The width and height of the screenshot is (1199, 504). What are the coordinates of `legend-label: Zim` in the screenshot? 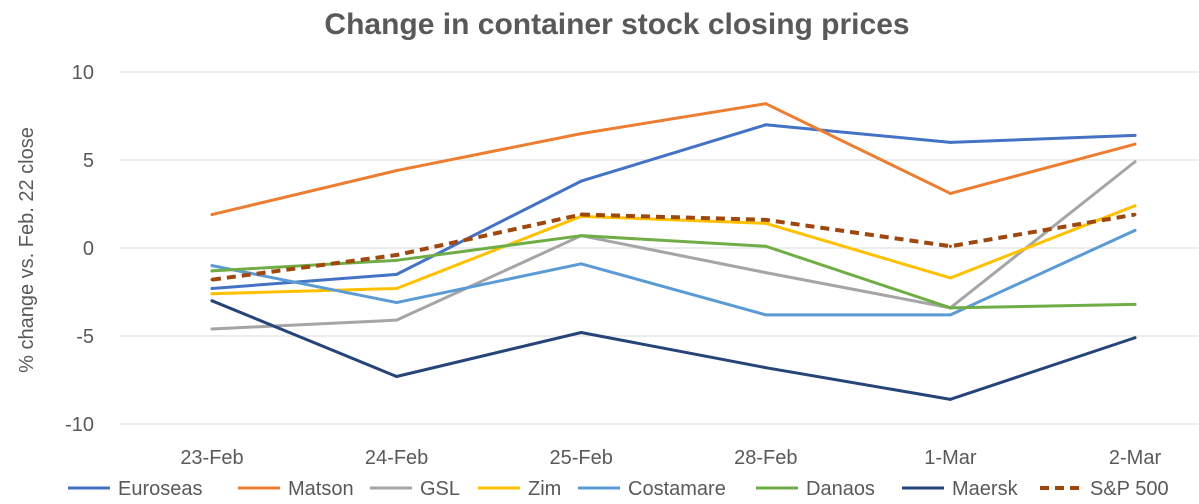 It's located at (544, 489).